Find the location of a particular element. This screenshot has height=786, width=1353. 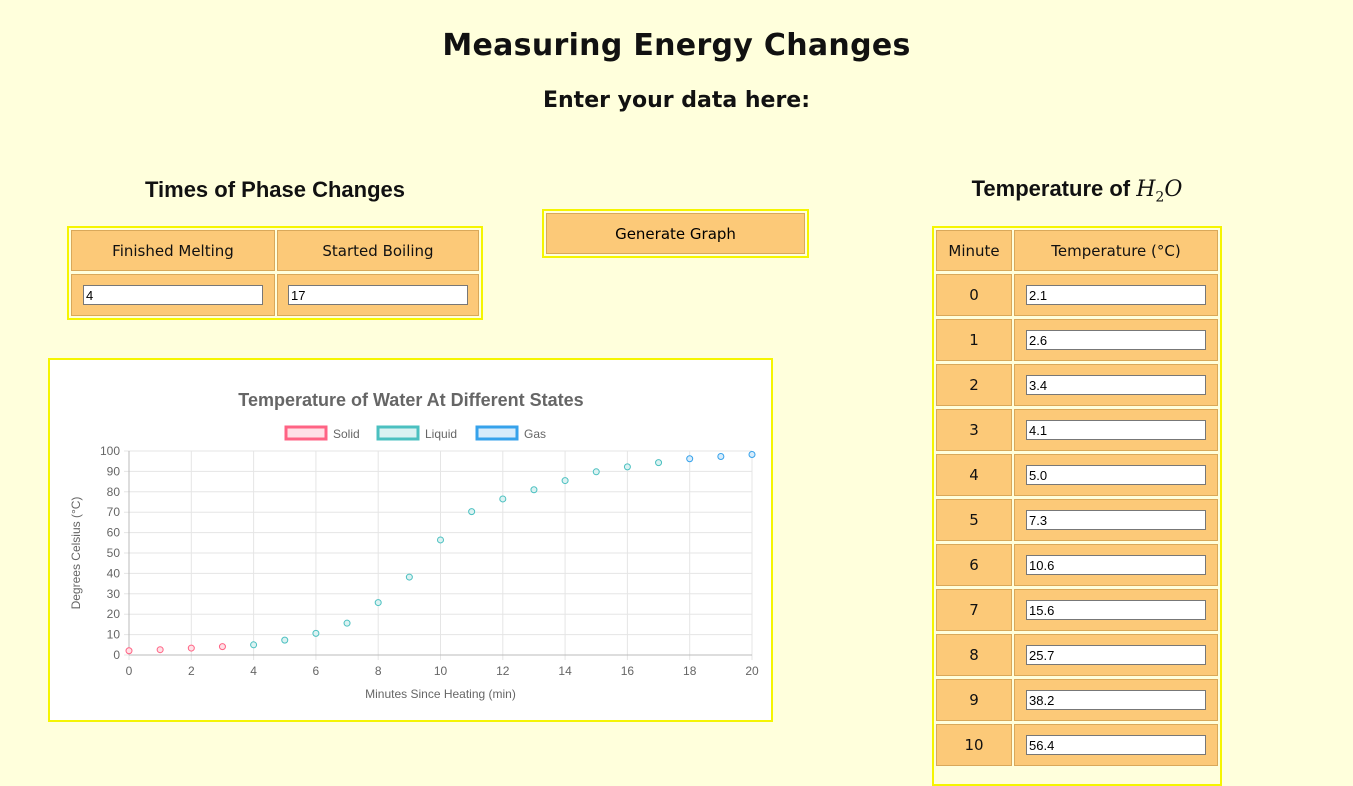

y-tick-label: 50 is located at coordinates (114, 553).